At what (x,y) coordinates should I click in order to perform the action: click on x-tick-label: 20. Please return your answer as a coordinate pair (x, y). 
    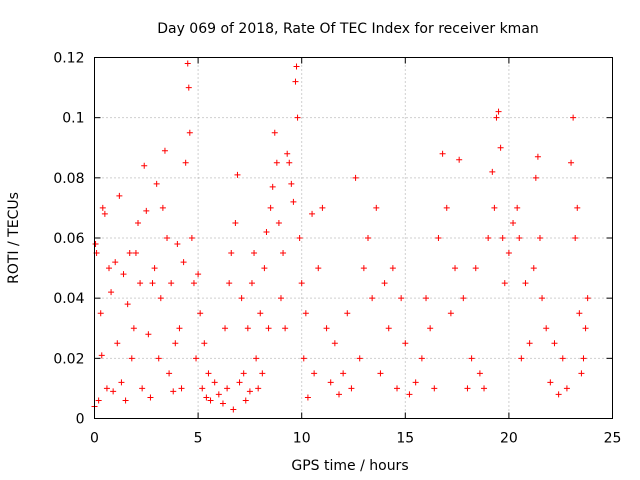
    Looking at the image, I should click on (509, 439).